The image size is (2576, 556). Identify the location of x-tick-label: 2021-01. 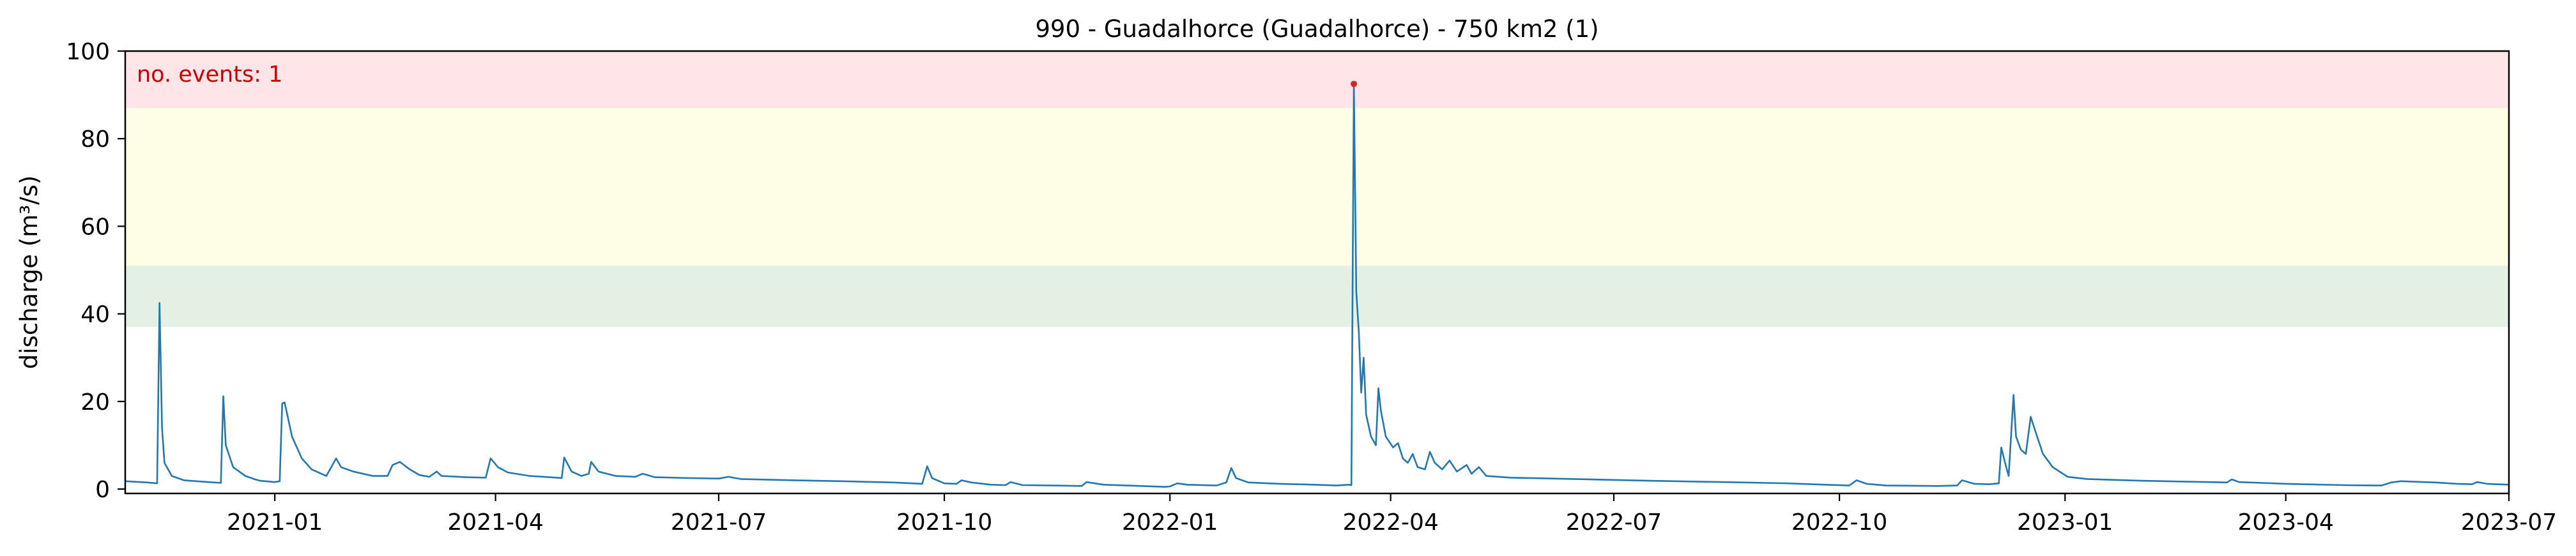
(275, 522).